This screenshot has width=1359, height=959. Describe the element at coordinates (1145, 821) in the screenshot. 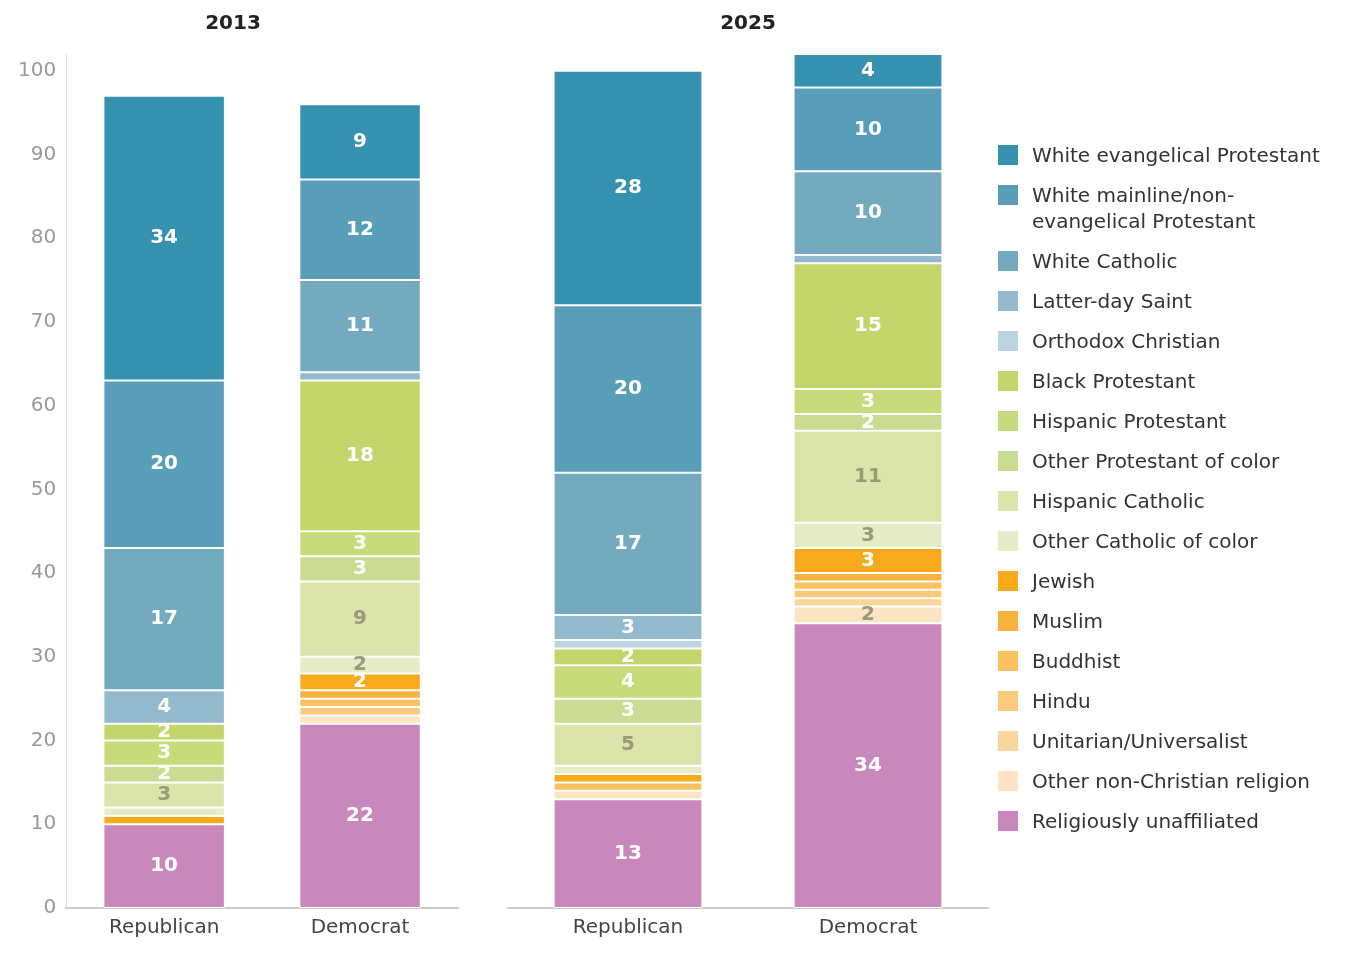

I see `legend-label: Religiously unaffiliated` at that location.